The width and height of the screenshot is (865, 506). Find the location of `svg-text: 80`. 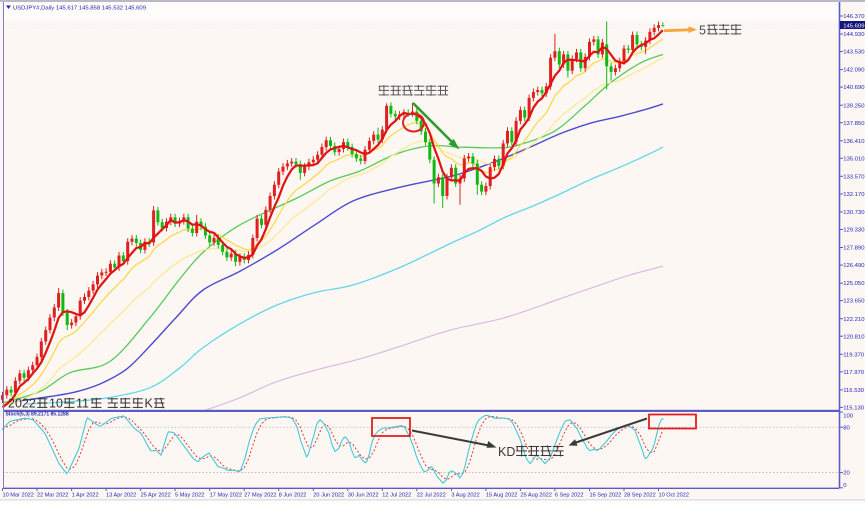

svg-text: 80 is located at coordinates (846, 428).